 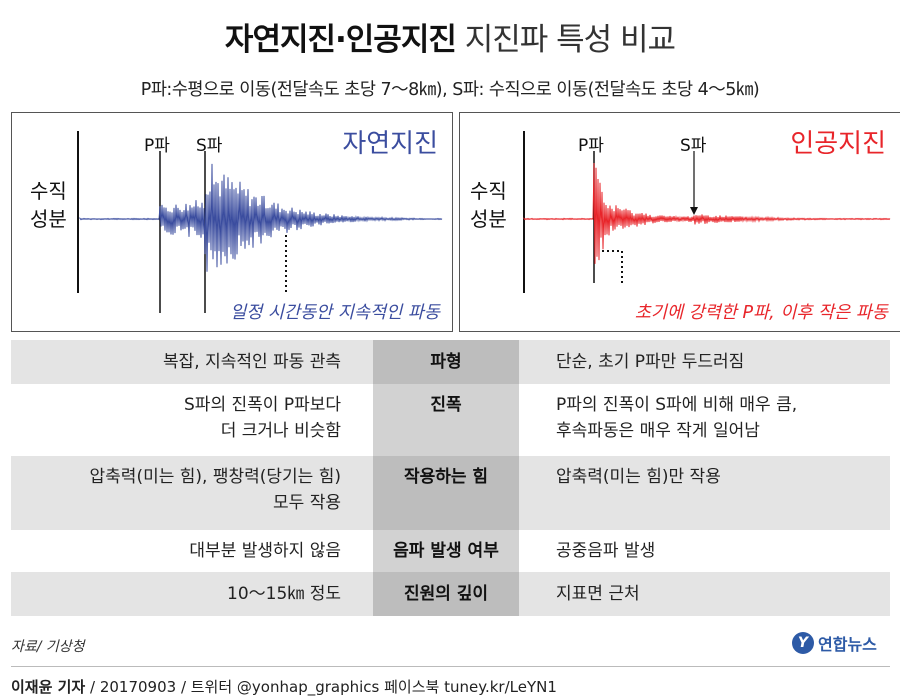 What do you see at coordinates (488, 205) in the screenshot?
I see `artificial-axis-label: 수직 성분` at bounding box center [488, 205].